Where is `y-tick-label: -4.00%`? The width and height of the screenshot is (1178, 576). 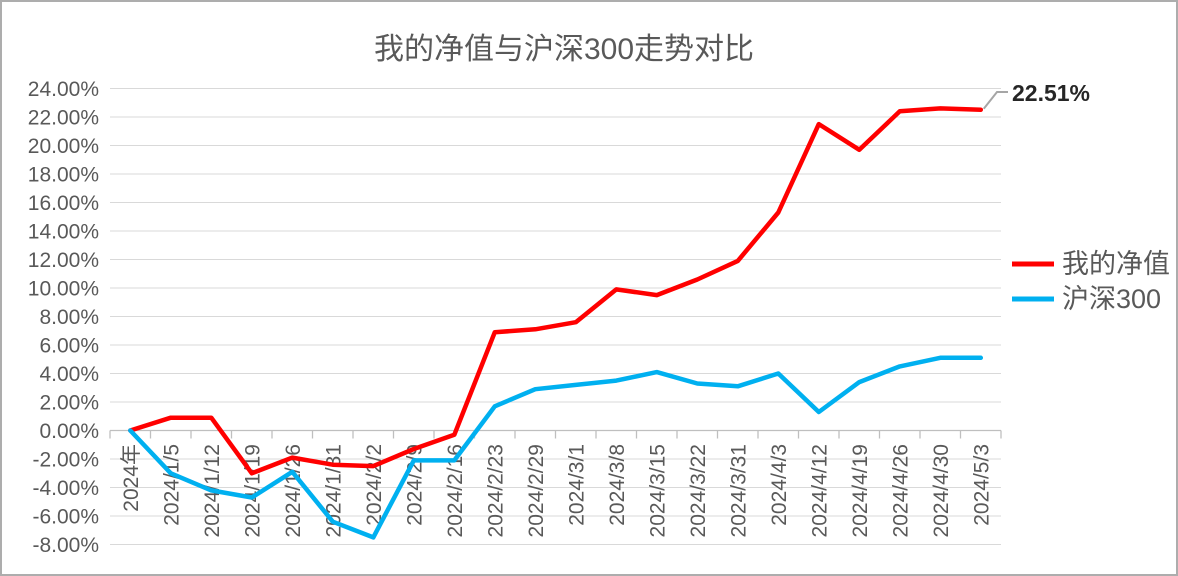
y-tick-label: -4.00% is located at coordinates (65, 488).